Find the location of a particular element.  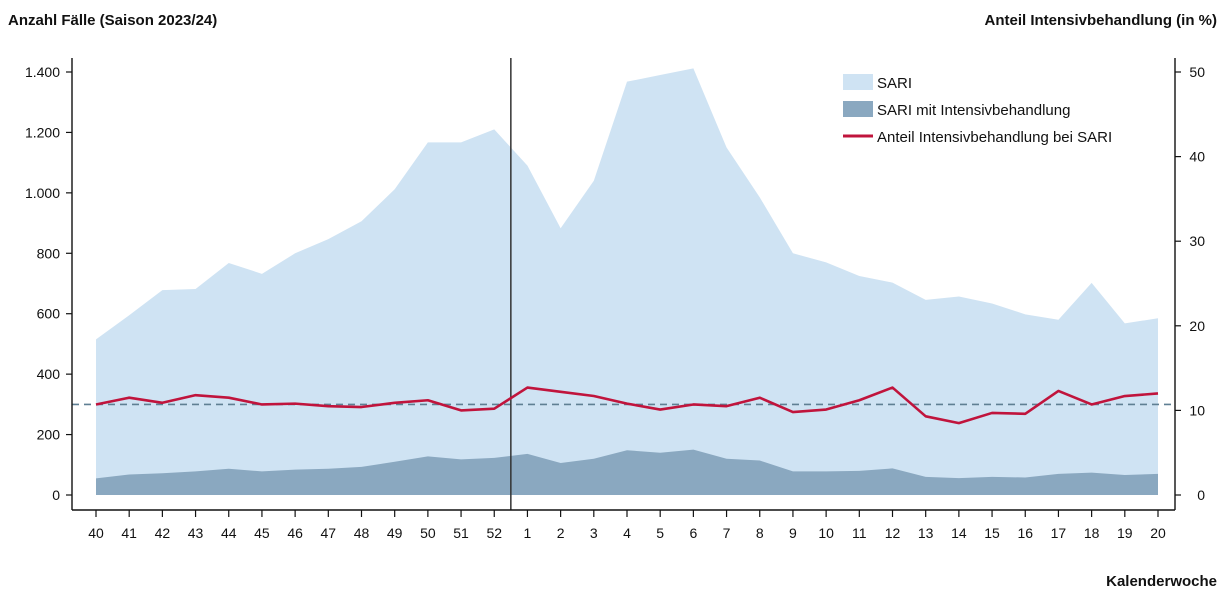

y-left-tick-label: 1.400 is located at coordinates (42, 72).